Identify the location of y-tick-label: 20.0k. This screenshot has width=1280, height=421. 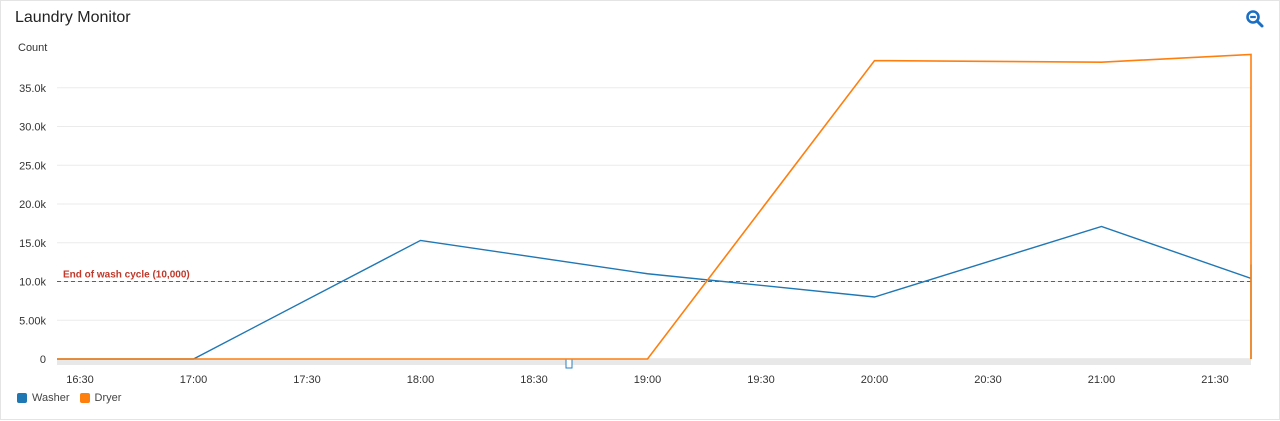
(32, 205).